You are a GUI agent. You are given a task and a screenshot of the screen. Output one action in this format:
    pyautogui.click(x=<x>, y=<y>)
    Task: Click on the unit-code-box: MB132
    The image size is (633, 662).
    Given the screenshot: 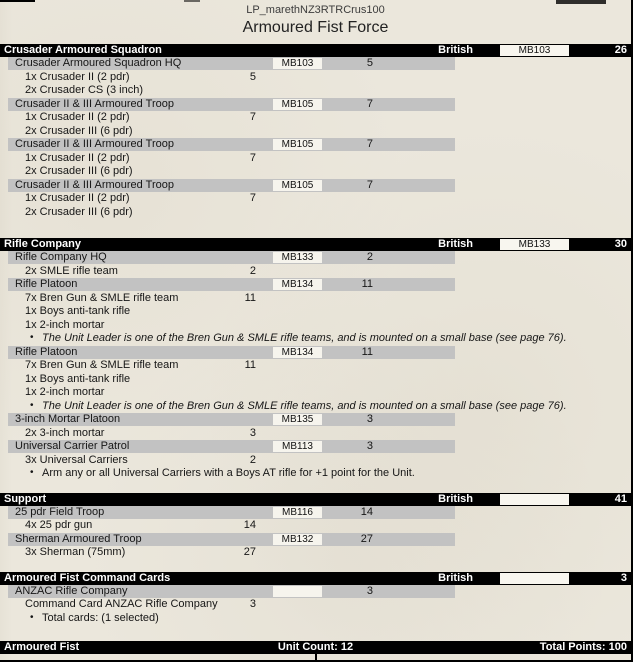 What is the action you would take?
    pyautogui.click(x=297, y=539)
    